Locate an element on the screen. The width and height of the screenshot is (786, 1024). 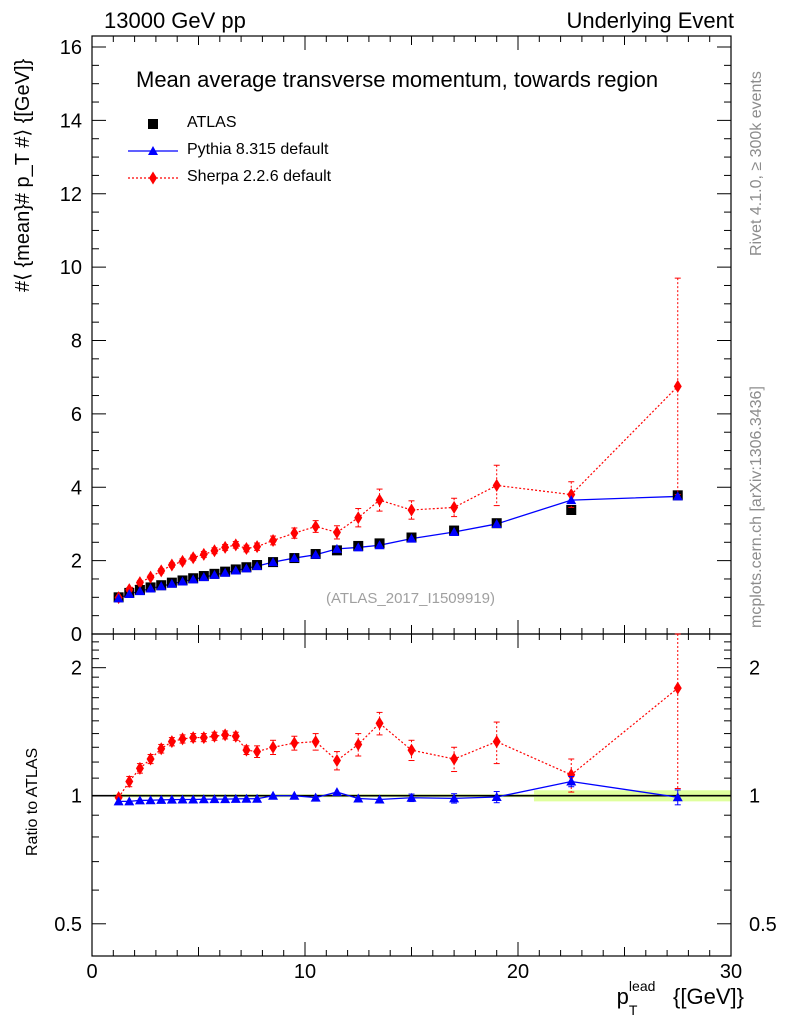
legend-marker-pythia is located at coordinates (153, 150).